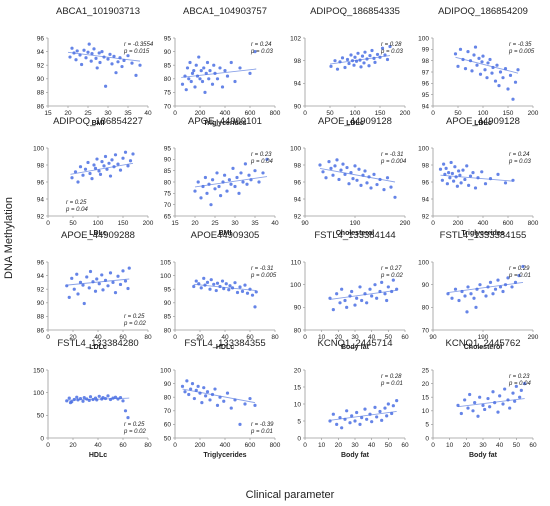 The image size is (550, 506). What do you see at coordinates (168, 438) in the screenshot?
I see `y-tick-label: 50` at bounding box center [168, 438].